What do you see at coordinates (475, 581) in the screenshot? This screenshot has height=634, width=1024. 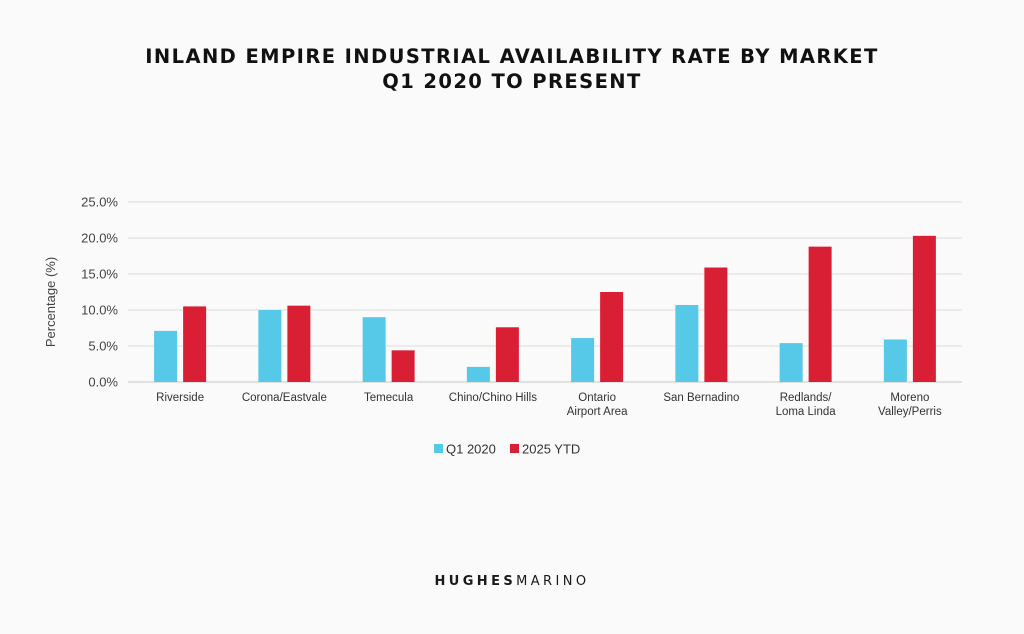 I see `brand-logo-part1: HUGHES` at bounding box center [475, 581].